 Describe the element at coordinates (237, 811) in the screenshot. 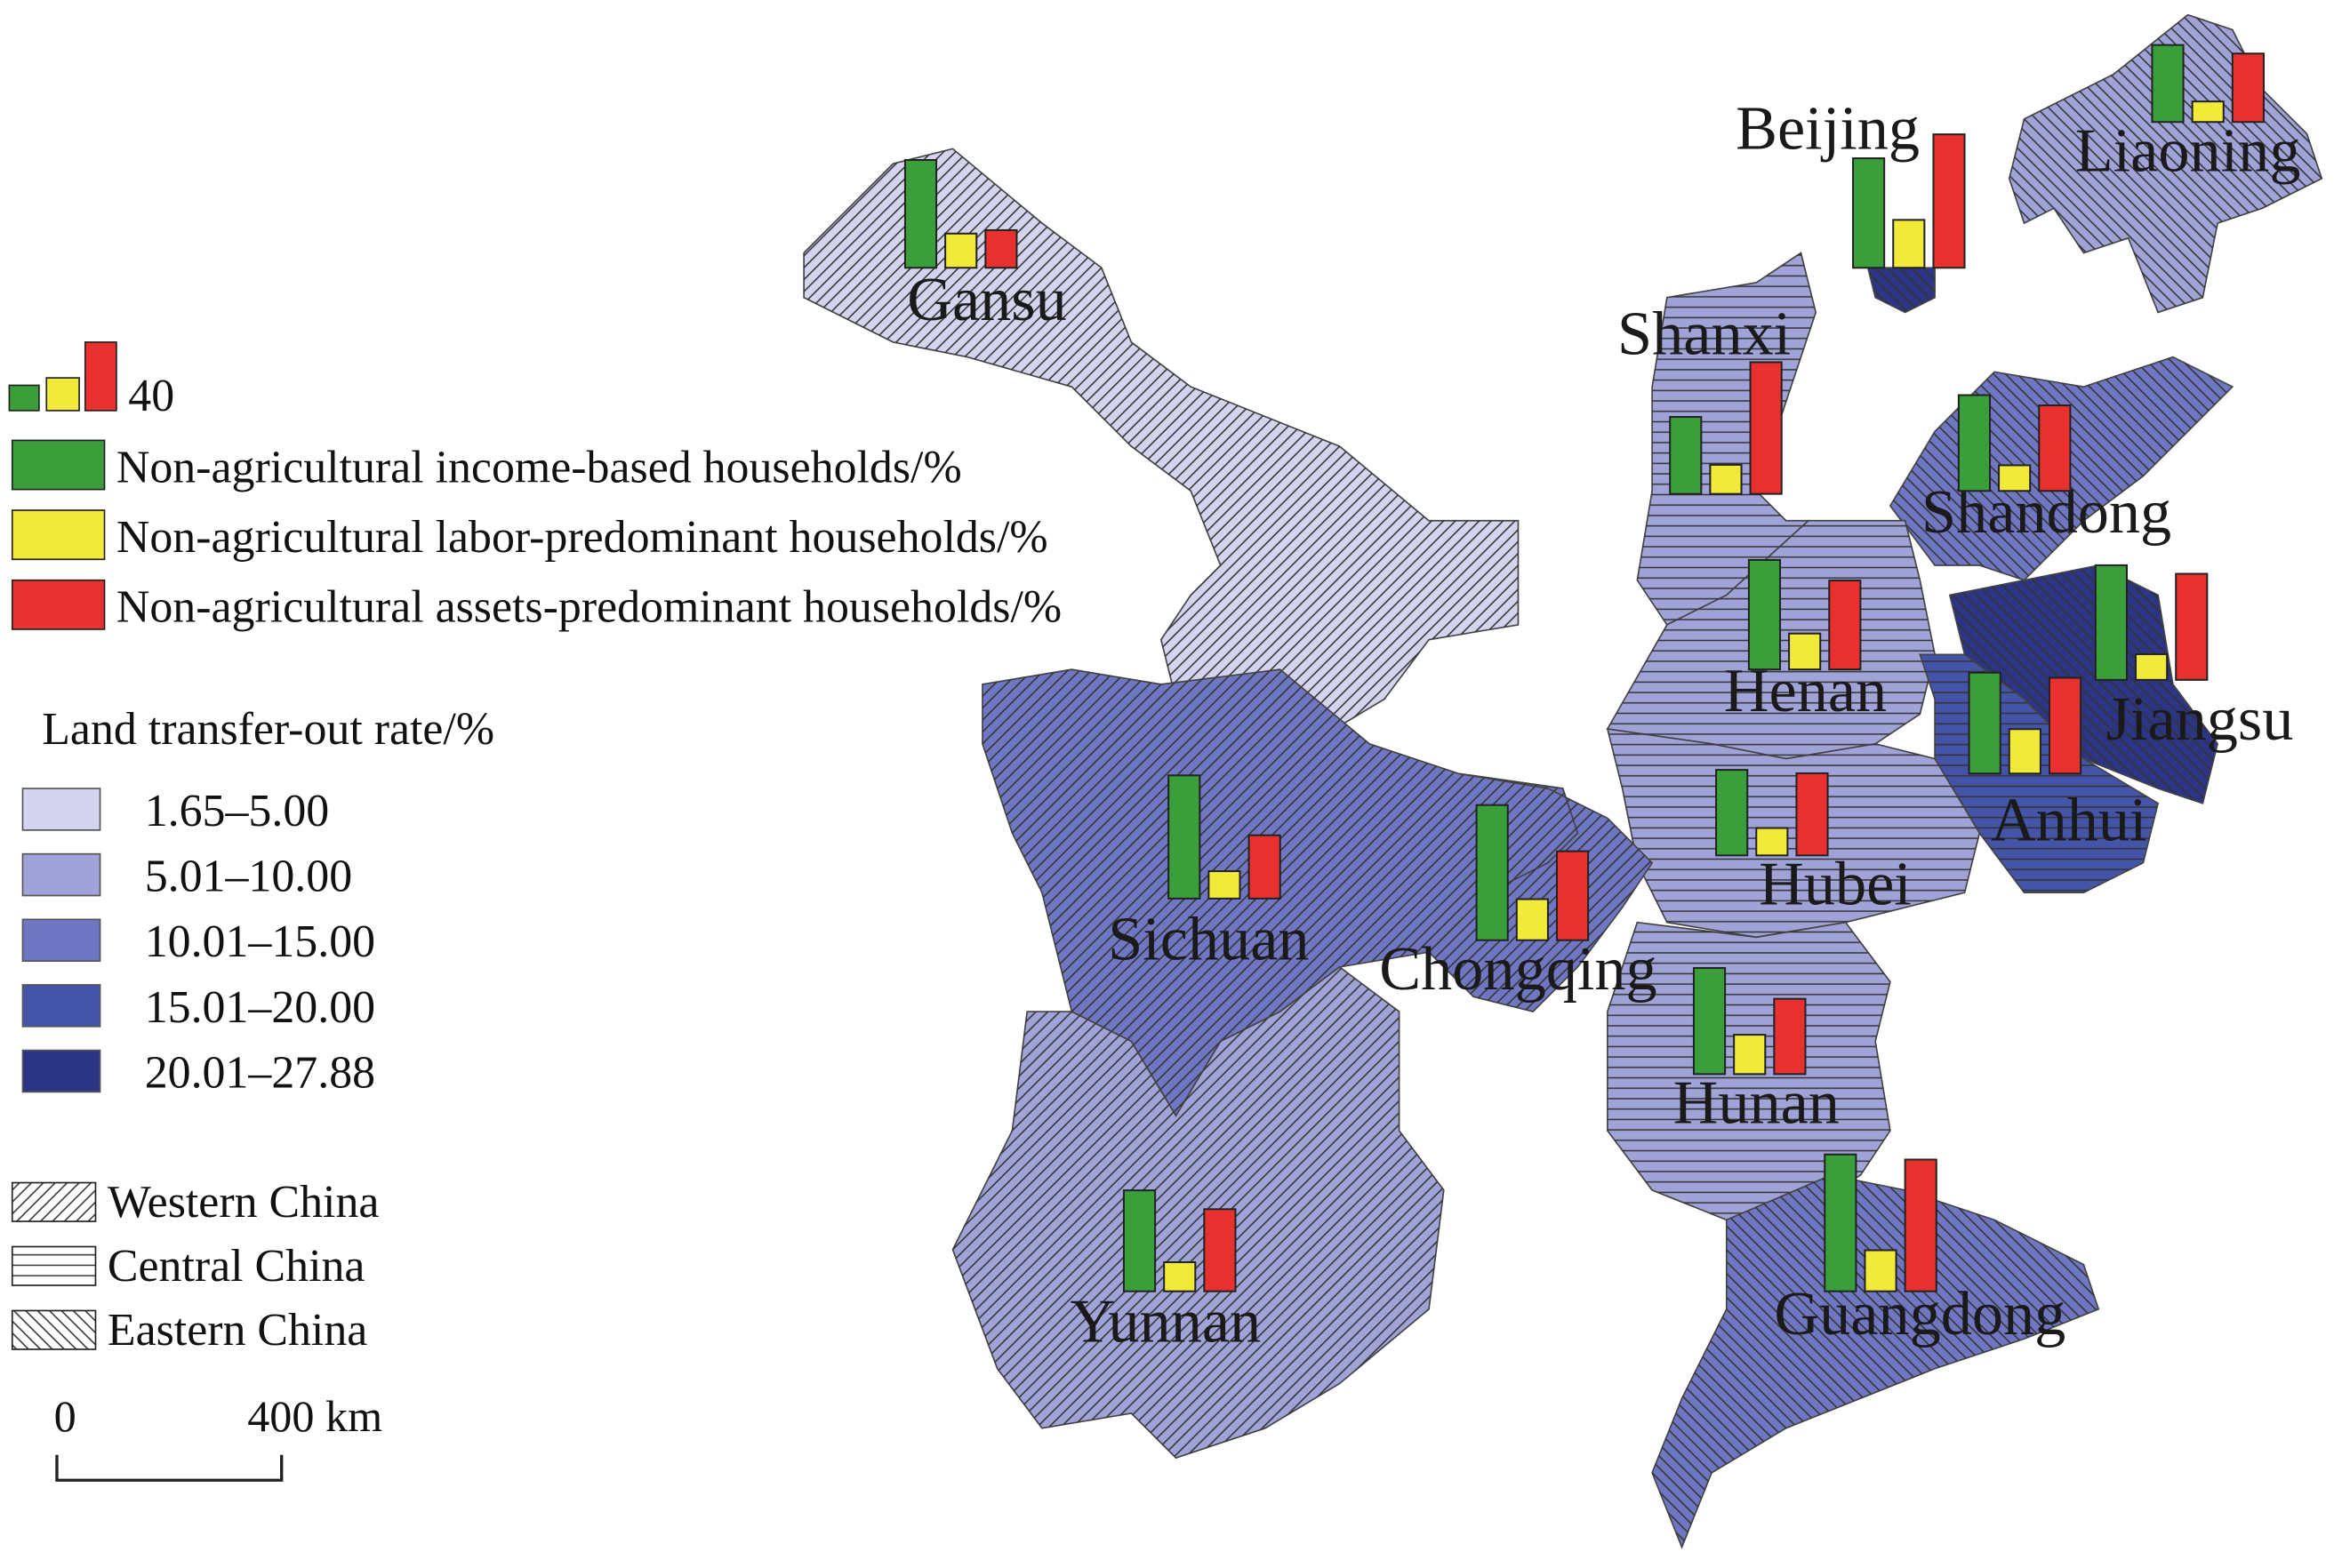

I see `legend-label: 1.65–5.00` at that location.